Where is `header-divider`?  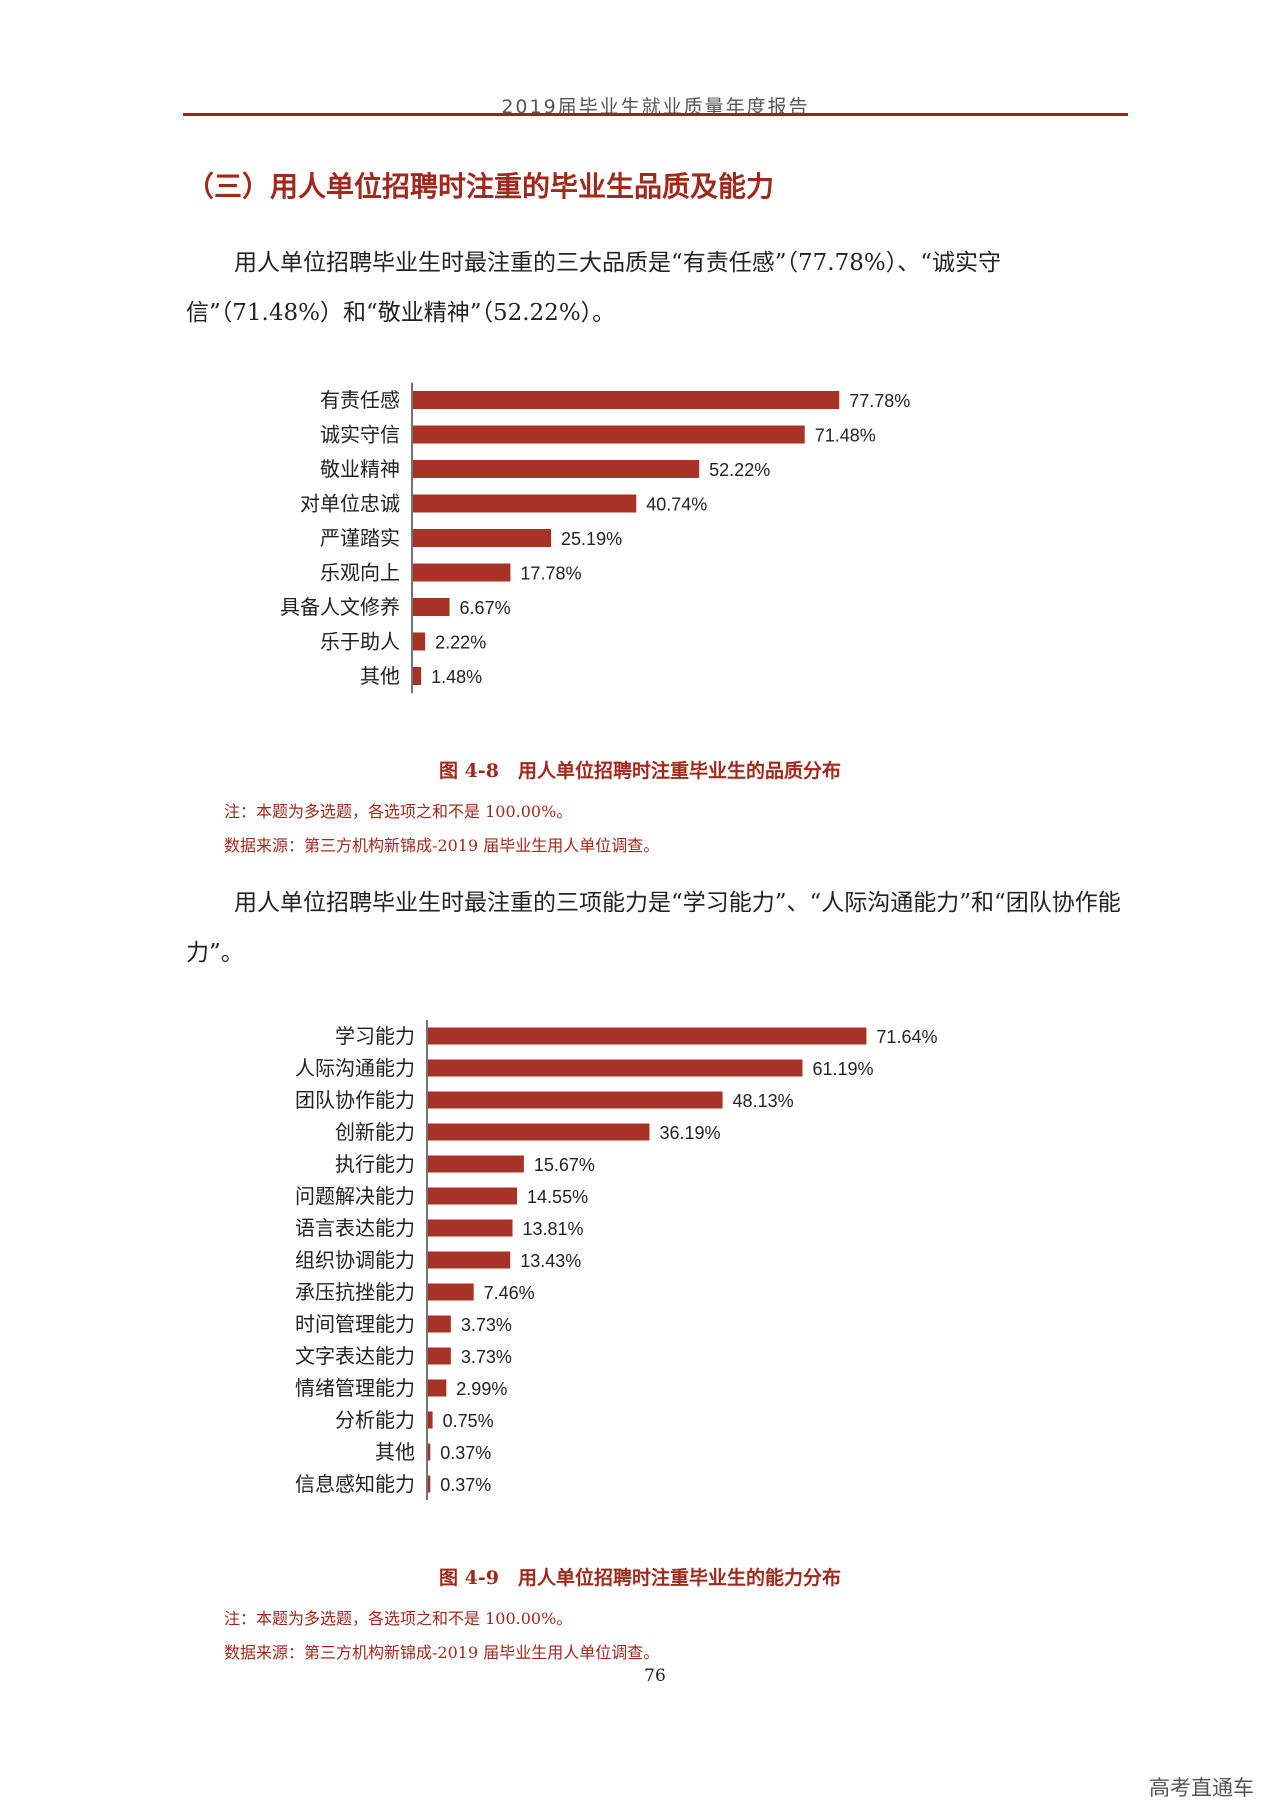 header-divider is located at coordinates (655, 114).